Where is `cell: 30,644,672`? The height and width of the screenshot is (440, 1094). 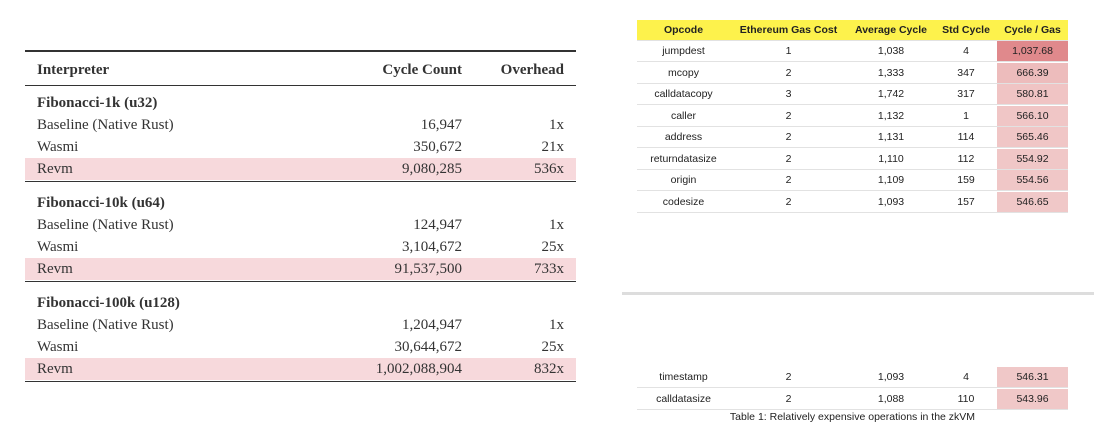 cell: 30,644,672 is located at coordinates (428, 347).